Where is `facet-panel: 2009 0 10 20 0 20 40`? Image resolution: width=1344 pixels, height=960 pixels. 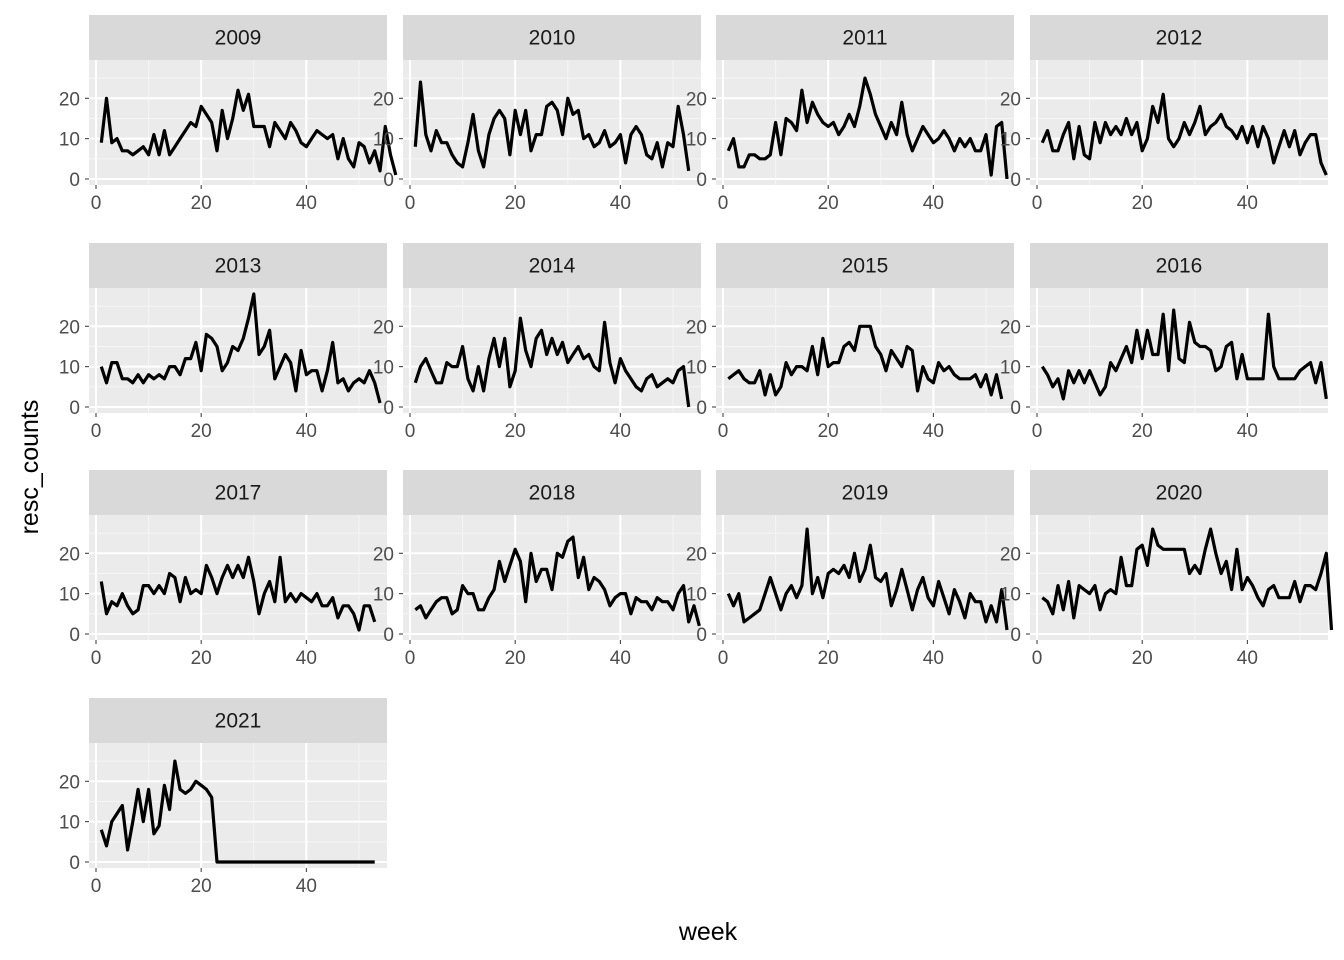
facet-panel: 2009 0 10 20 0 20 40 is located at coordinates (228, 114).